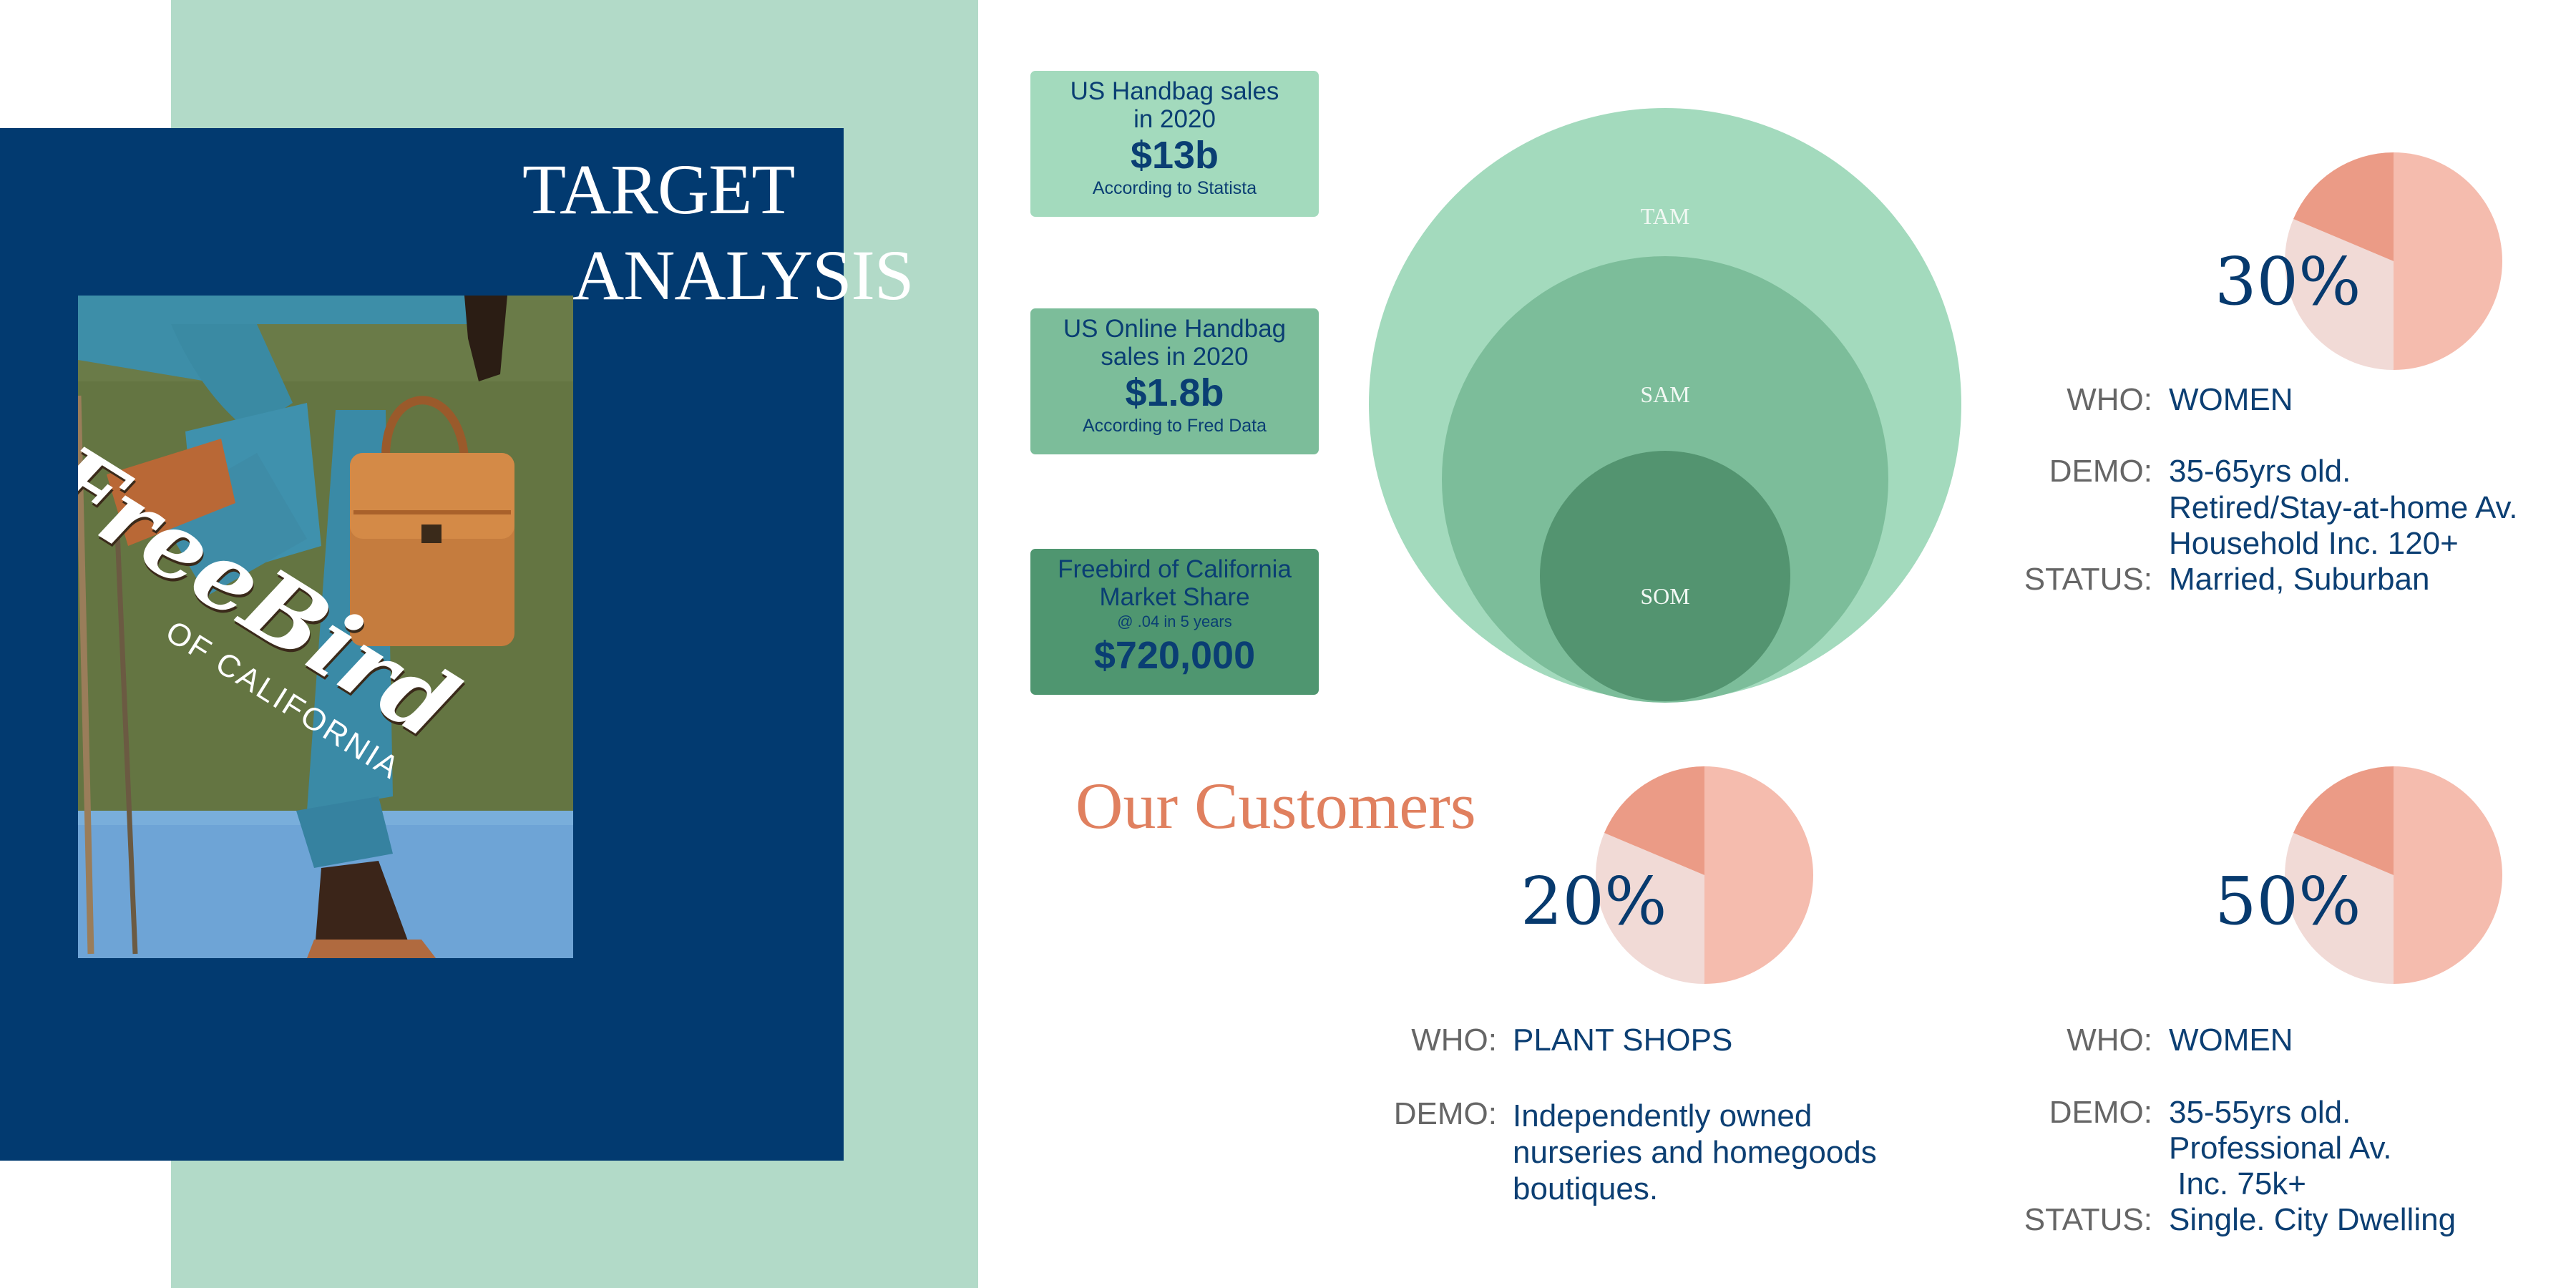 This screenshot has width=2576, height=1288. What do you see at coordinates (2260, 1112) in the screenshot?
I see `segment-3-demo-line-1: 35-55yrs old.` at bounding box center [2260, 1112].